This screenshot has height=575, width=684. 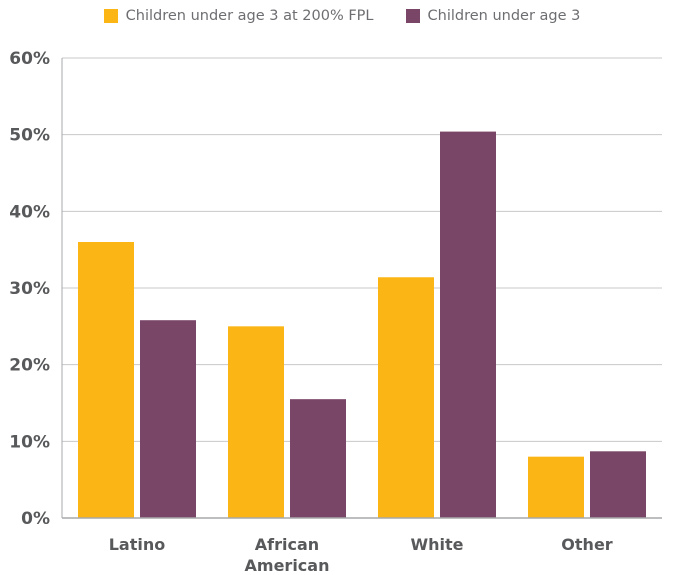 I want to click on y-tick-label: 20%, so click(x=29, y=366).